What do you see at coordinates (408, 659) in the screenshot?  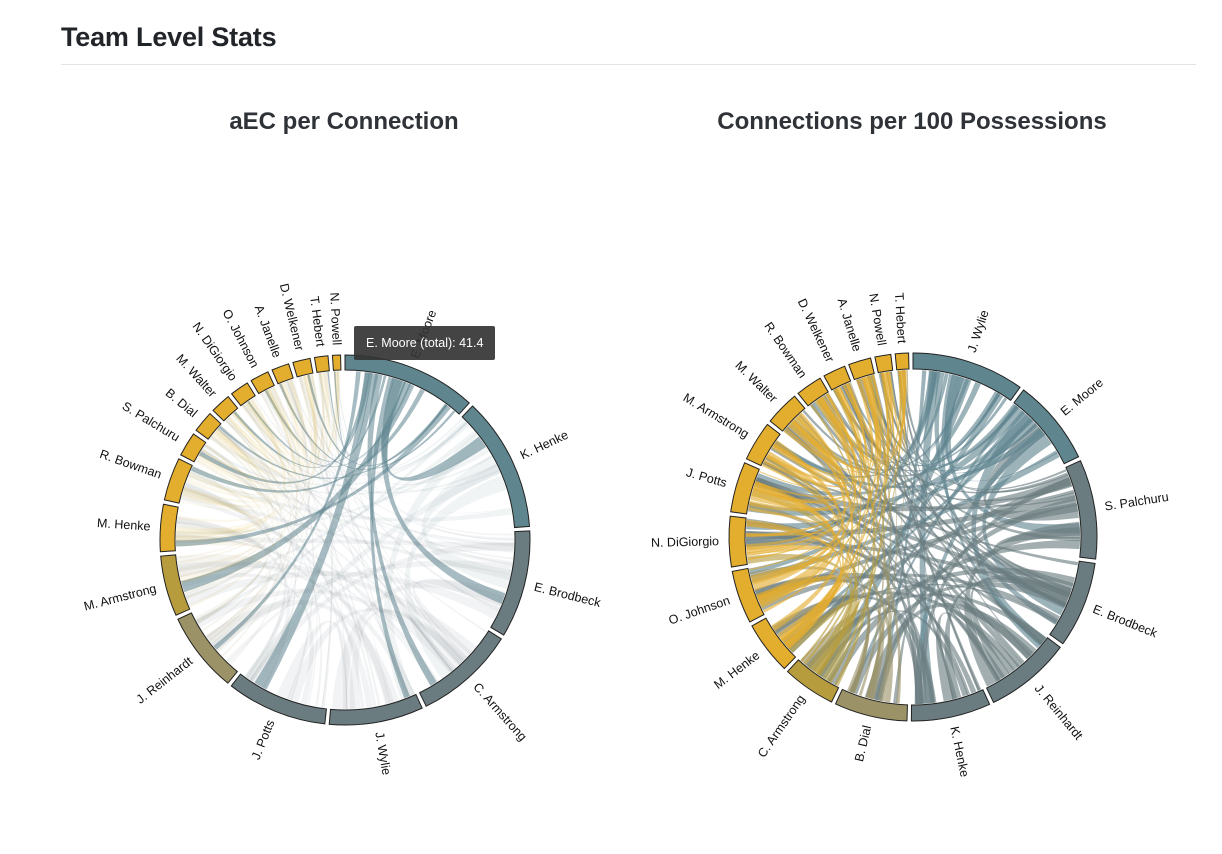 I see `ribbon-c-armstrong-j-wylie` at bounding box center [408, 659].